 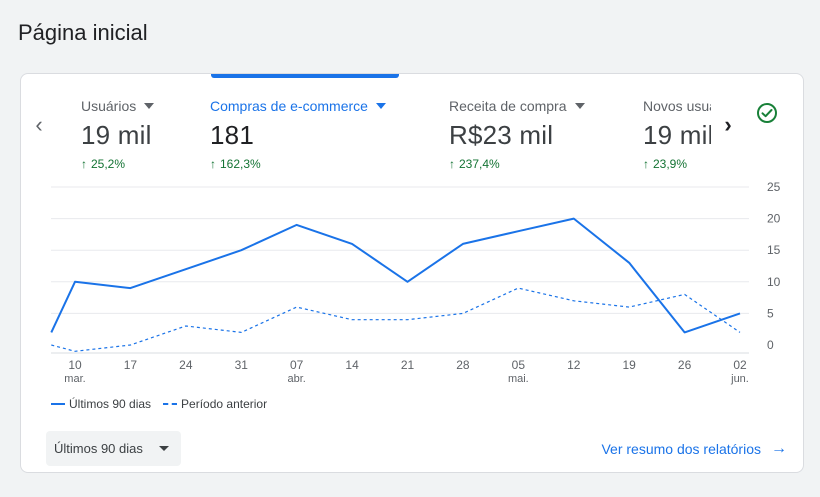 What do you see at coordinates (479, 164) in the screenshot?
I see `metric-change-value: 237,4%` at bounding box center [479, 164].